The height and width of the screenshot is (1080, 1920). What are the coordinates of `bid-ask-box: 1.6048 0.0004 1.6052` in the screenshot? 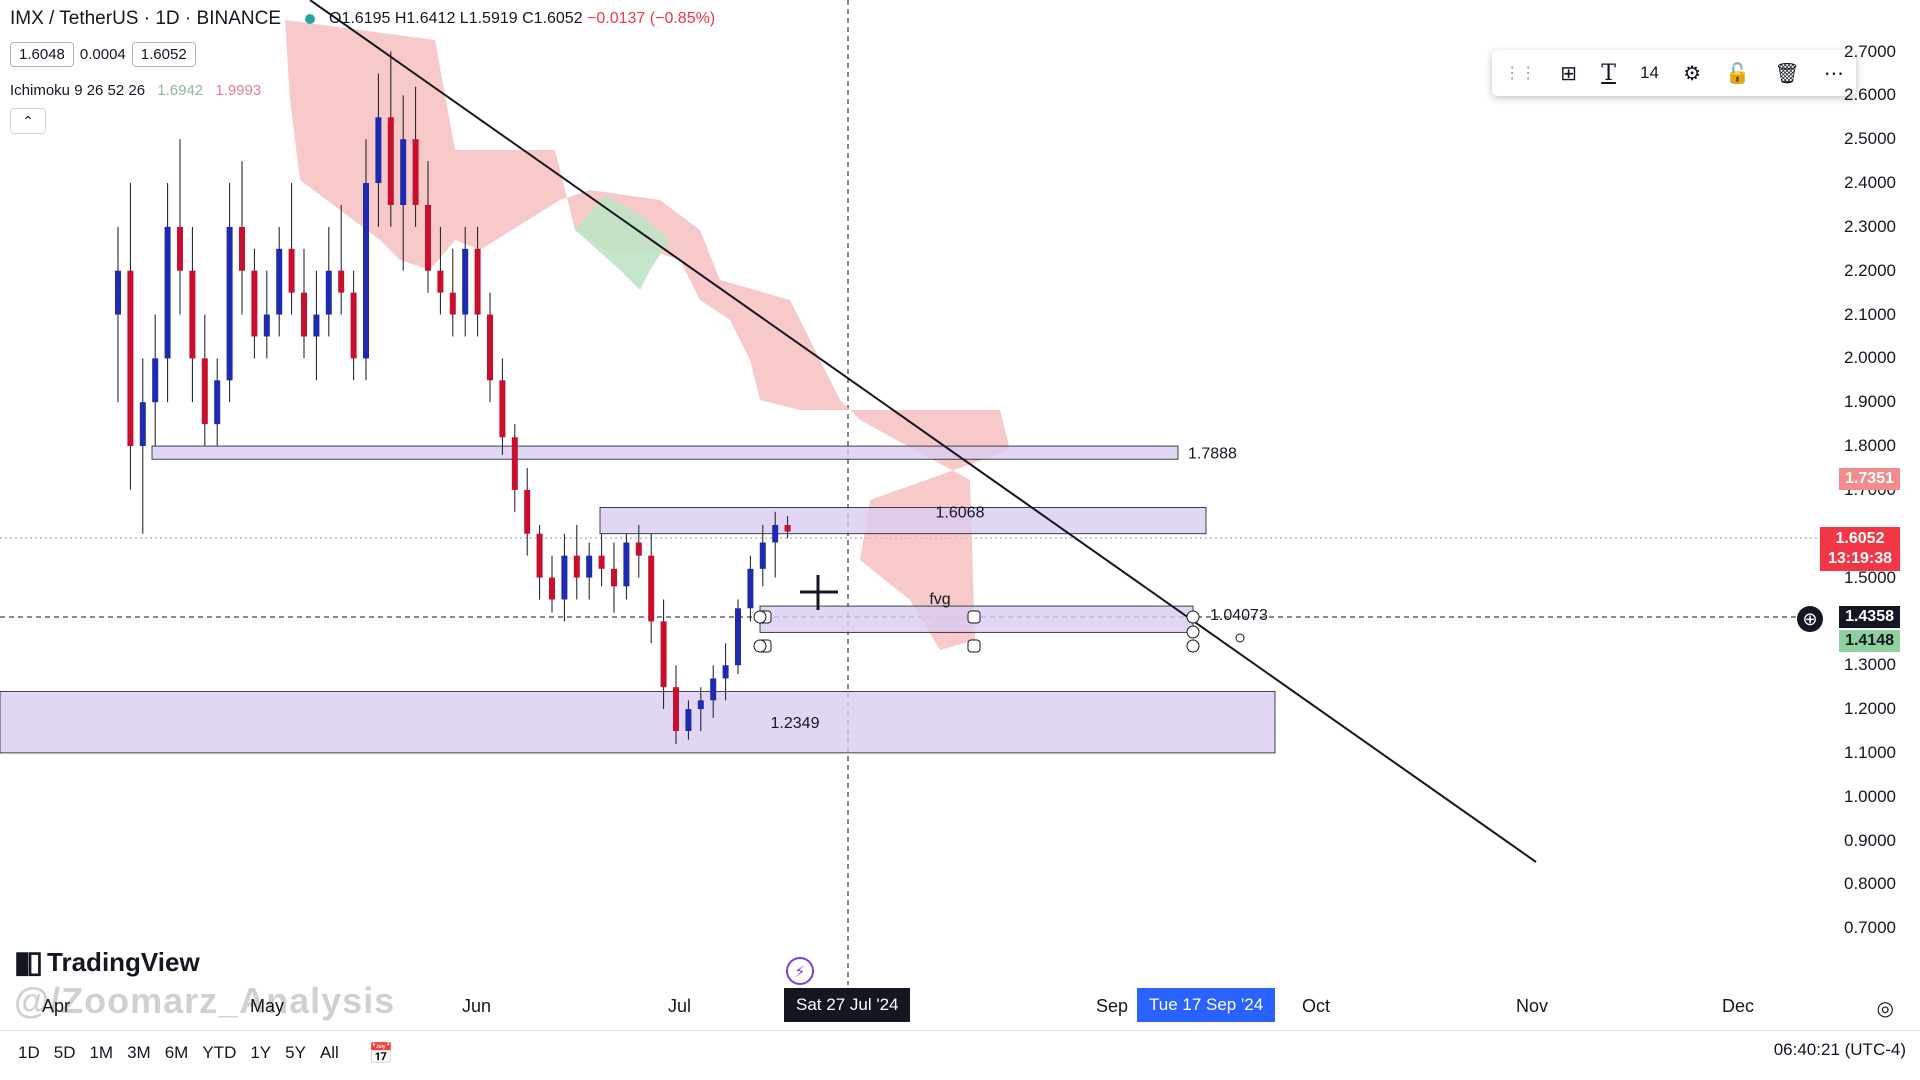 It's located at (103, 54).